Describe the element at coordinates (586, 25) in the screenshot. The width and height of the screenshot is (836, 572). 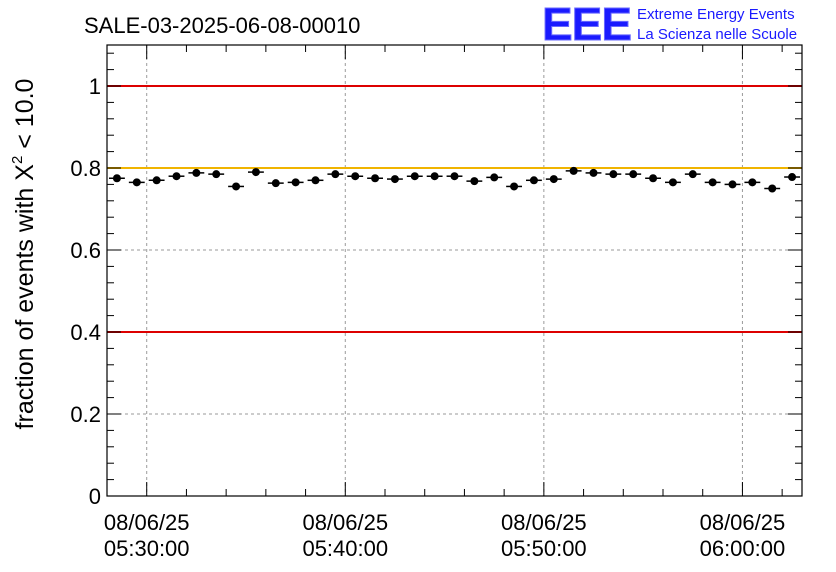
I see `eee-logo-mark: EEE` at that location.